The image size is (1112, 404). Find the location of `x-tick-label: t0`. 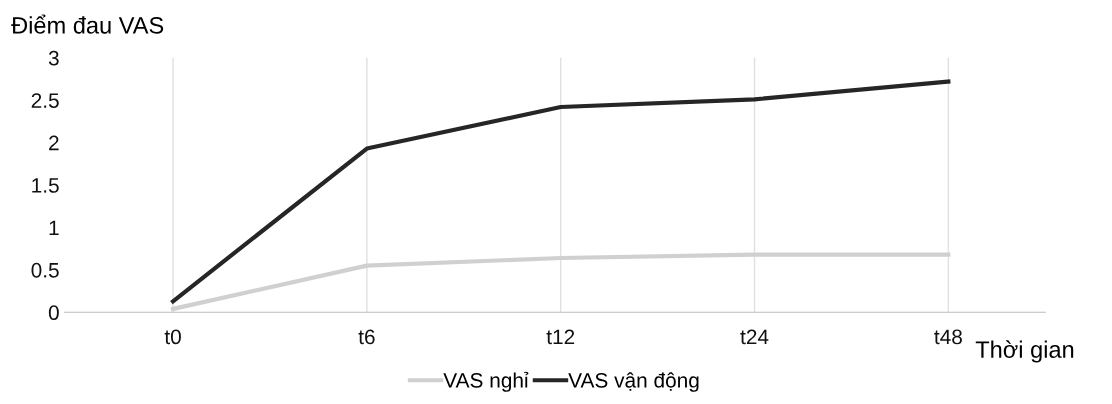

x-tick-label: t0 is located at coordinates (172, 337).